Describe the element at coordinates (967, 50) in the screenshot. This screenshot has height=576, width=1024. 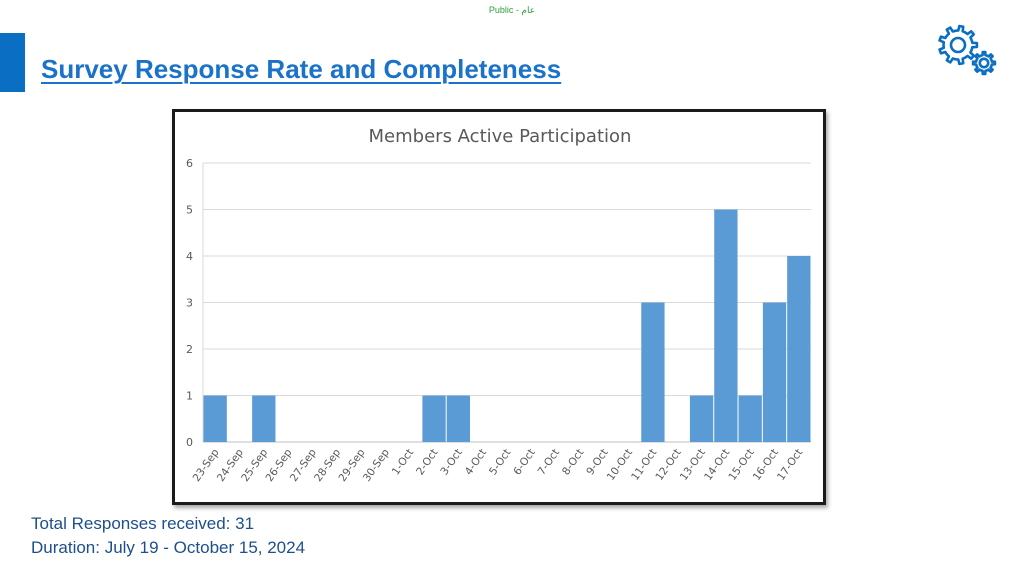
I see `gears-icon` at that location.